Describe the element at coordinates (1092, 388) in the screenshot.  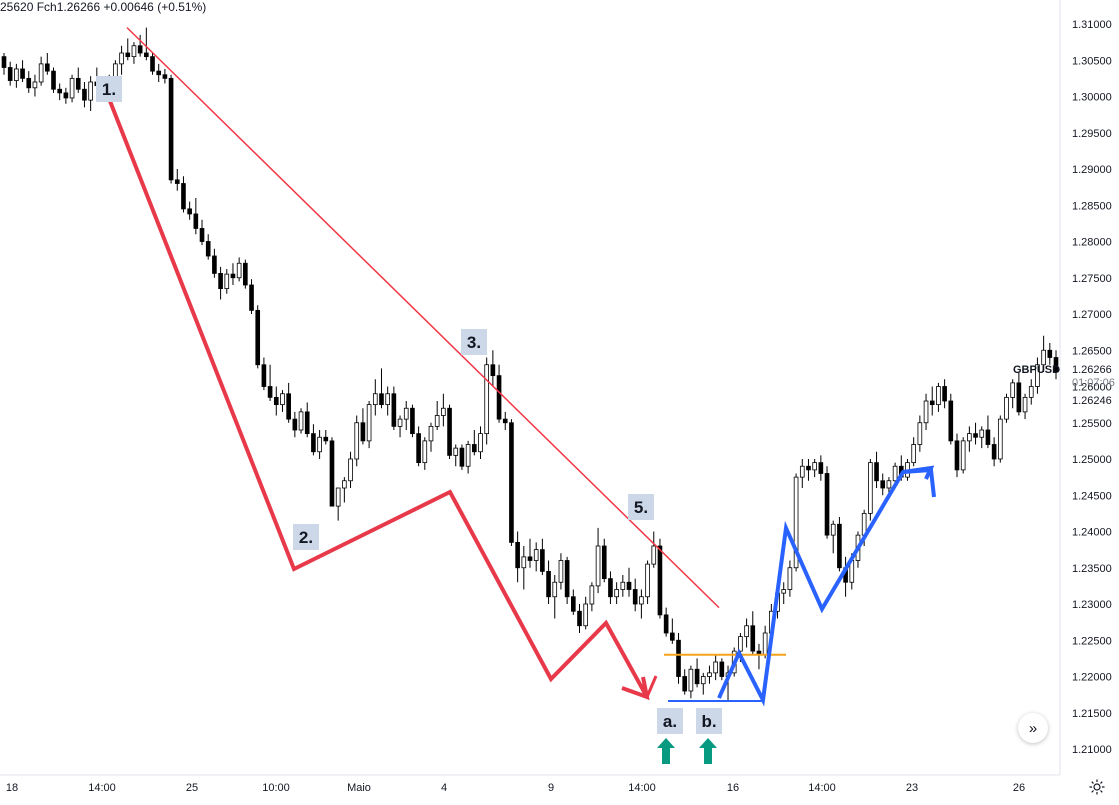
I see `price-tick-label: 1.26000` at that location.